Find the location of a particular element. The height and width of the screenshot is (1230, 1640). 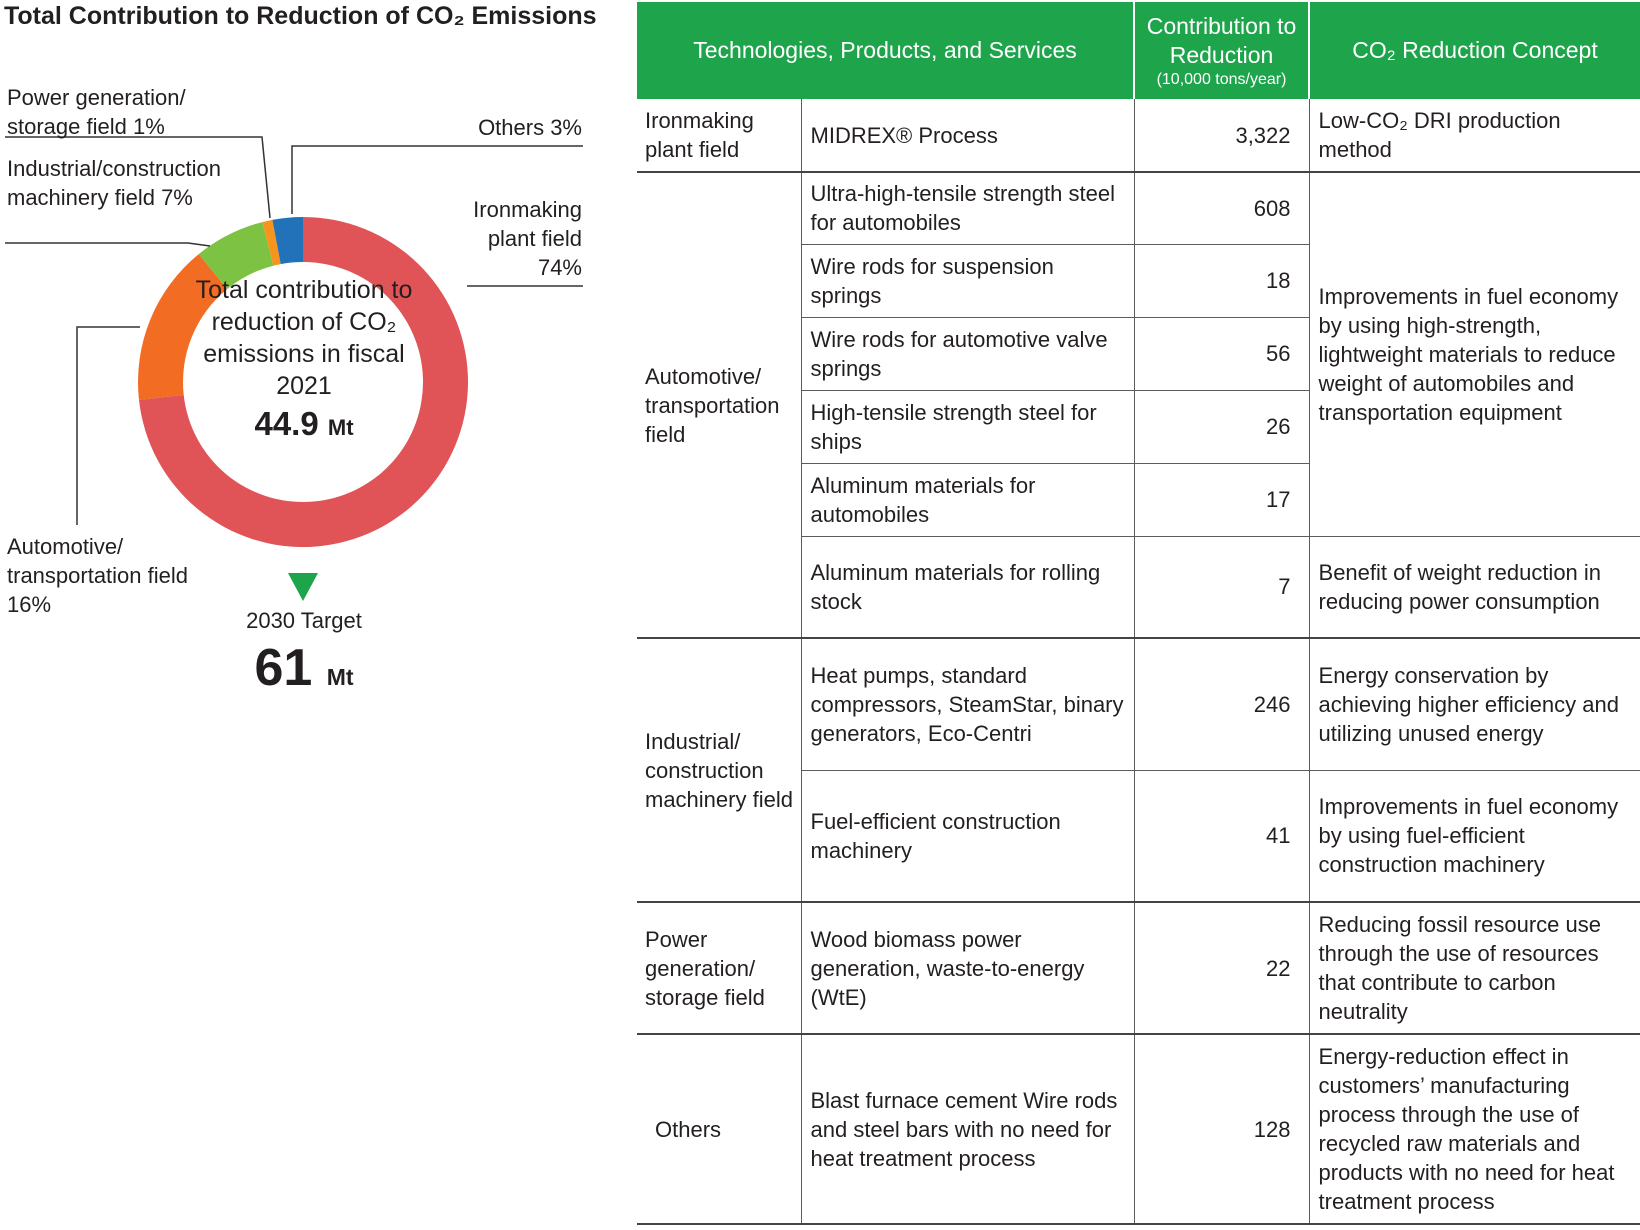

target-value: 61 Mt is located at coordinates (304, 668).